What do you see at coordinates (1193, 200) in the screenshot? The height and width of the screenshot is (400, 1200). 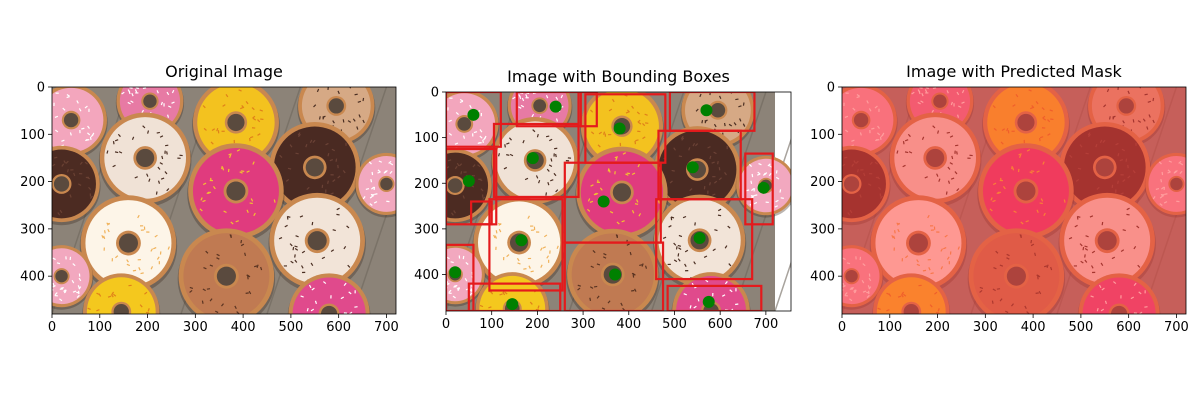 I see `plank-line` at bounding box center [1193, 200].